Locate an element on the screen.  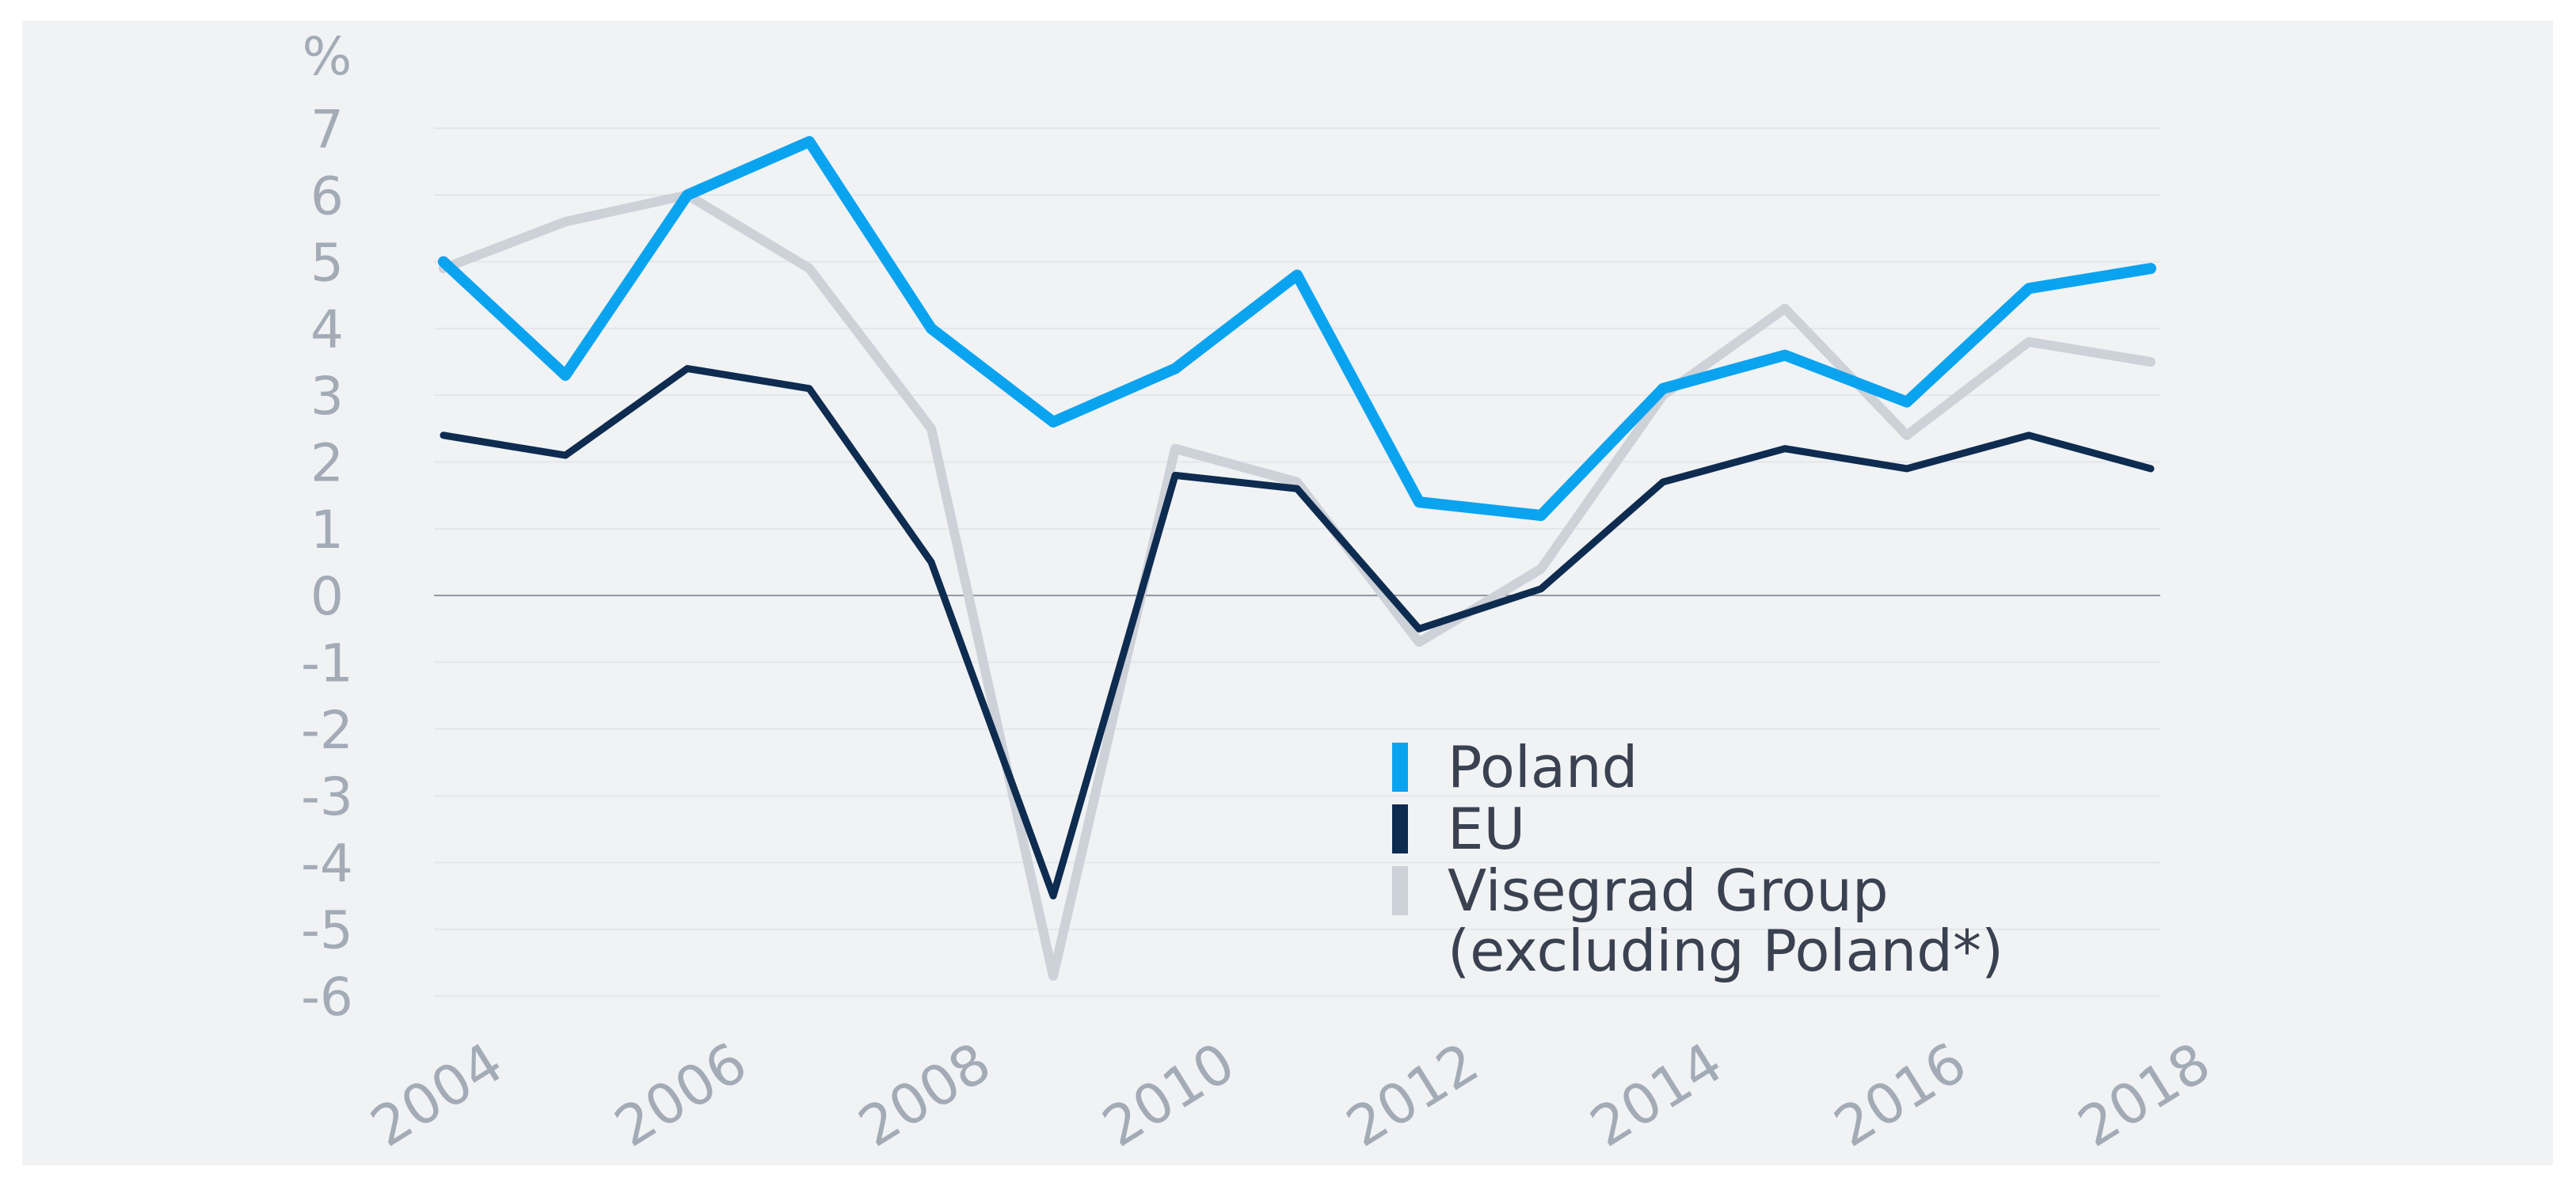
x-tick-label: 2014 is located at coordinates (1656, 1095).